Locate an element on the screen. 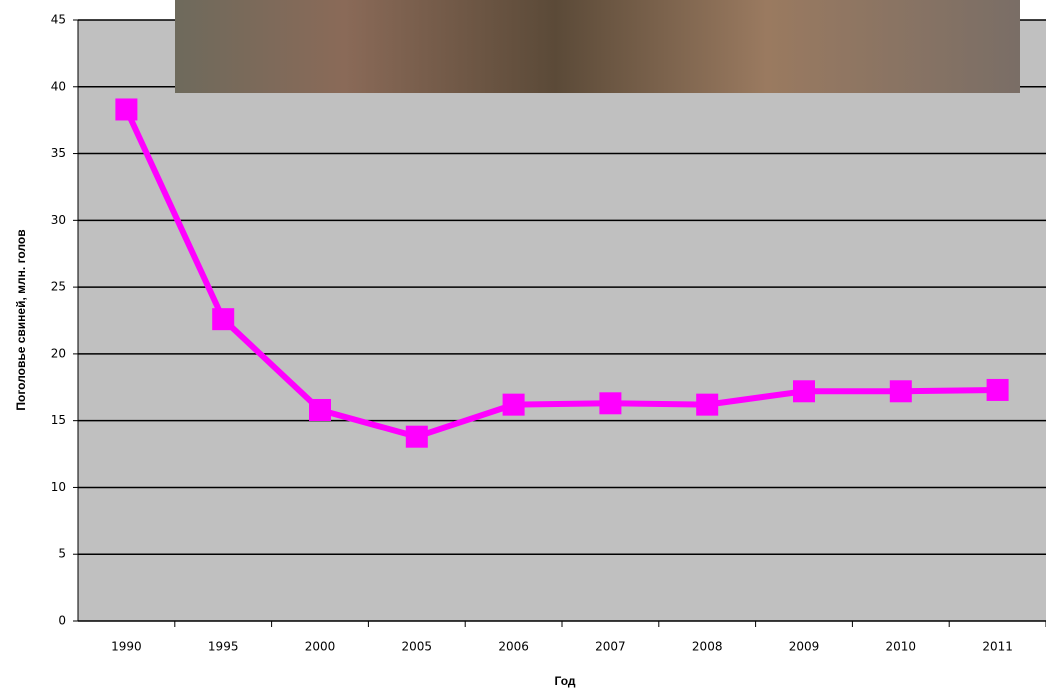 The height and width of the screenshot is (690, 1046). y-tick-label: 15 is located at coordinates (58, 420).